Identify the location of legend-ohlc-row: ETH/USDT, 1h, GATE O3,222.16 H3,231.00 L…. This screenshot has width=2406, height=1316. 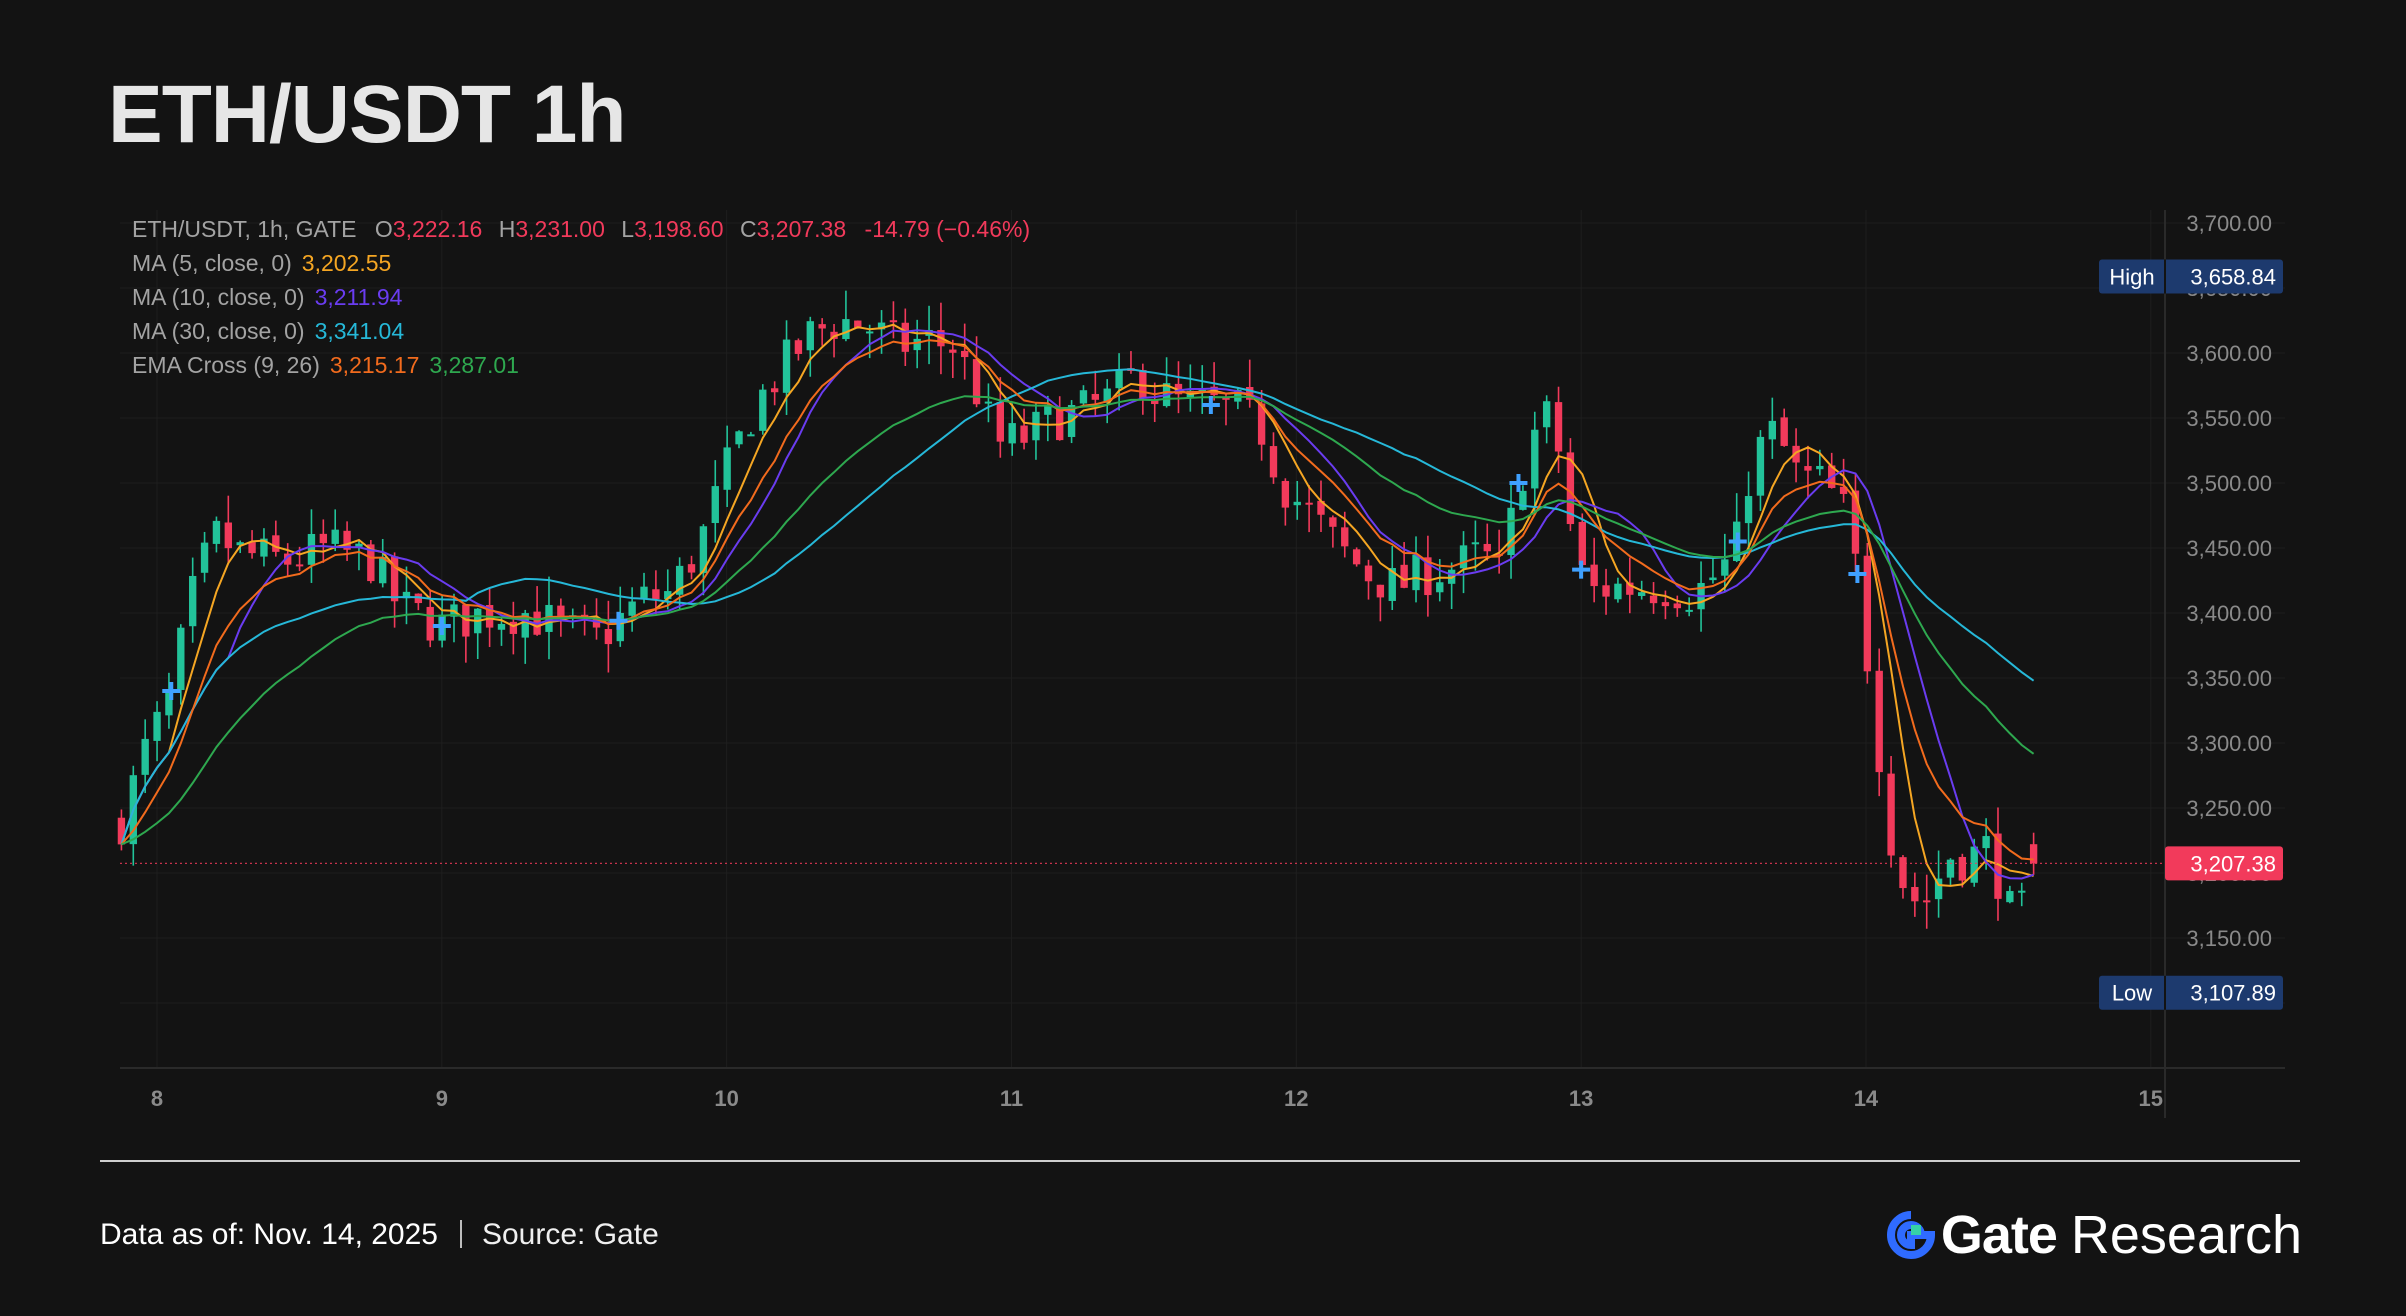
(581, 229).